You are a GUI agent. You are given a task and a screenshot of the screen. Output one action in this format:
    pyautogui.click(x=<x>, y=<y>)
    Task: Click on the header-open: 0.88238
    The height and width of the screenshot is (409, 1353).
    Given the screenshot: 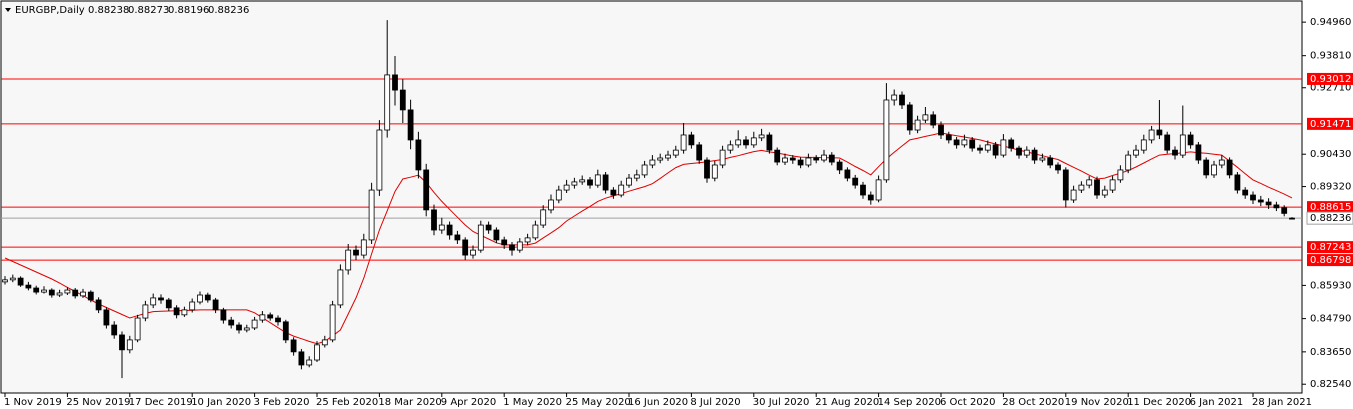 What is the action you would take?
    pyautogui.click(x=108, y=10)
    